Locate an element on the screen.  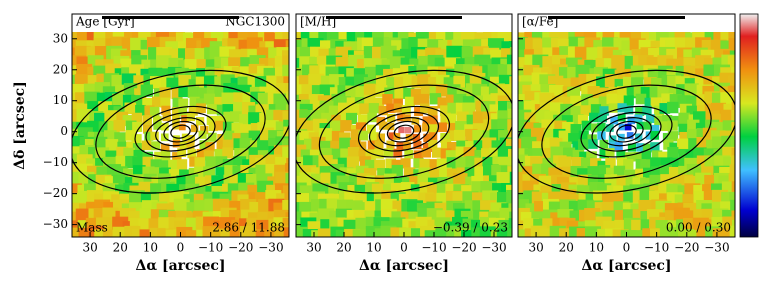
top-strip-bar is located at coordinates (394, 17).